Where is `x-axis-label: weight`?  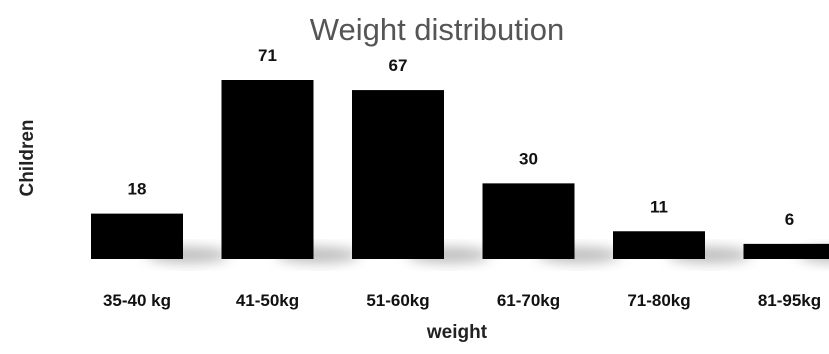 x-axis-label: weight is located at coordinates (457, 332).